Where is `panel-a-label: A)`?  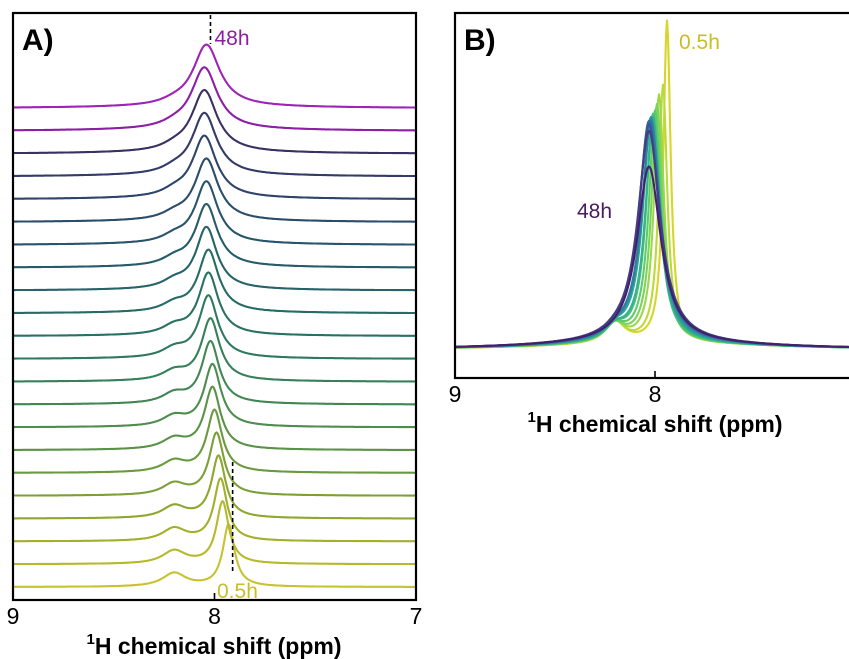 panel-a-label: A) is located at coordinates (38, 40).